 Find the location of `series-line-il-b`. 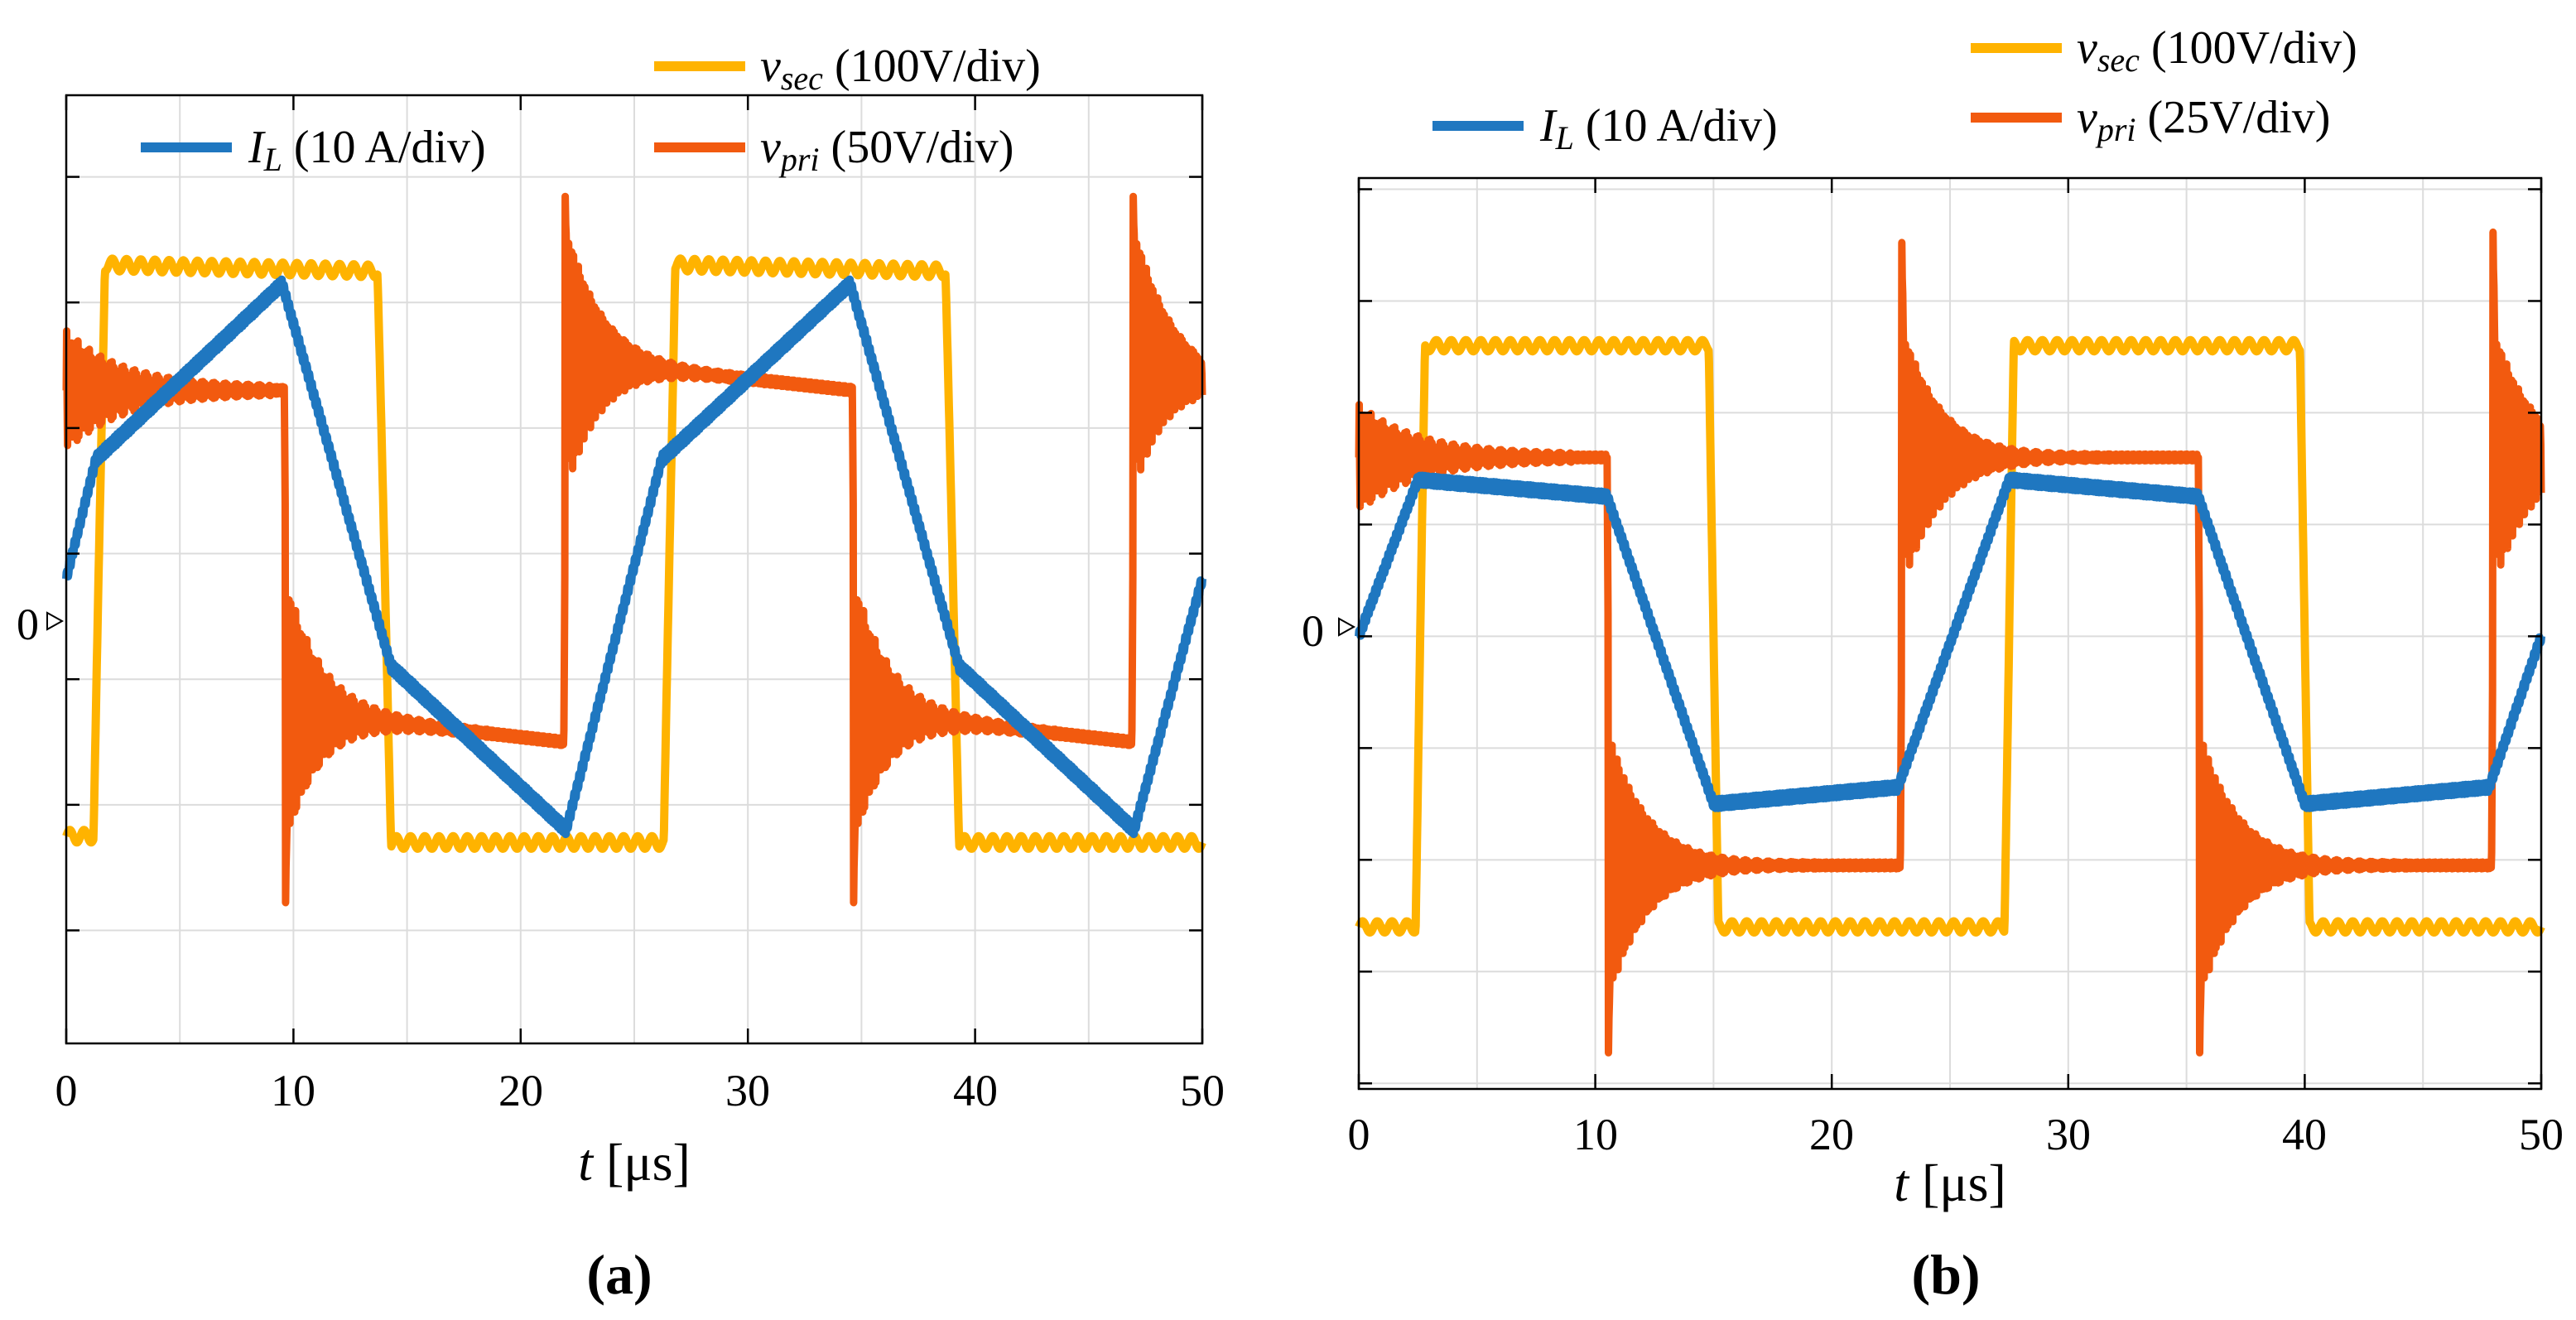

series-line-il-b is located at coordinates (1950, 641).